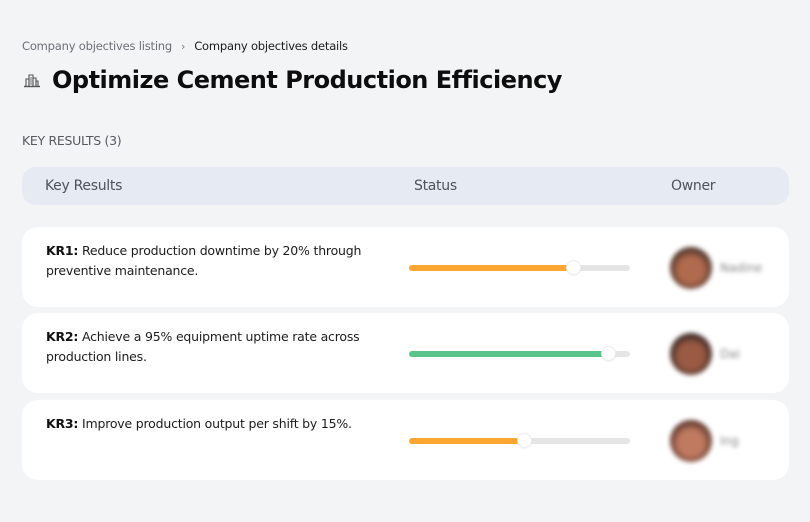 The height and width of the screenshot is (522, 810). I want to click on key-result-id: KR1:, so click(62, 250).